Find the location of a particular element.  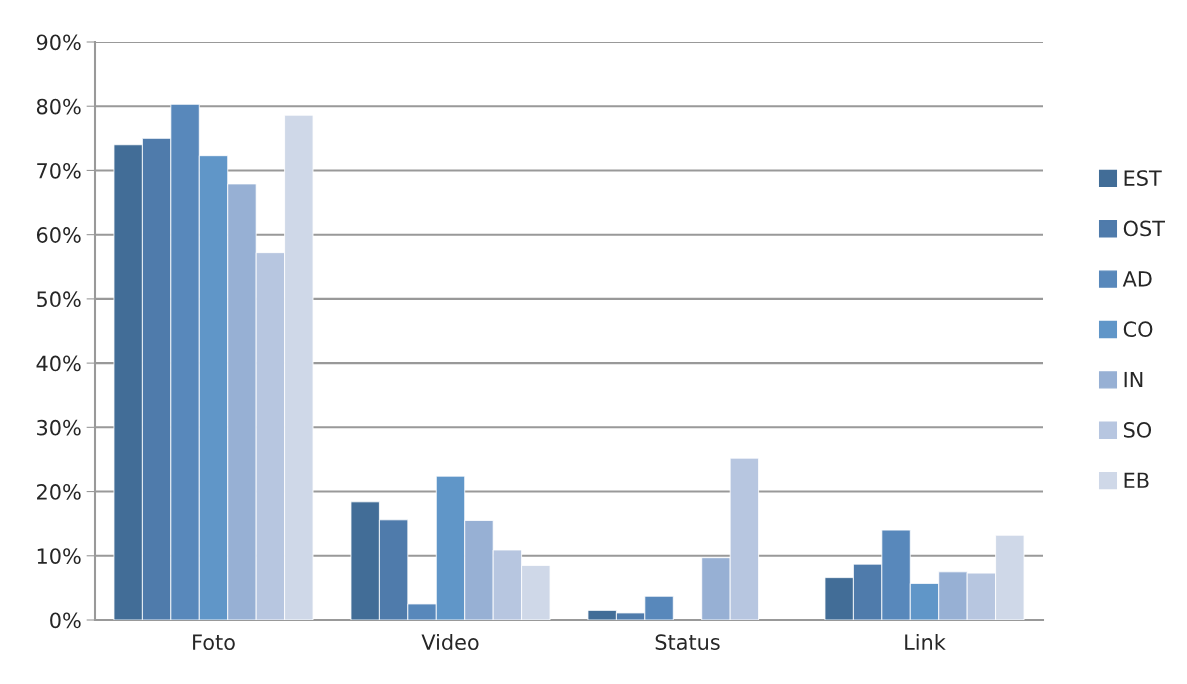

y-tick-label: 0% is located at coordinates (65, 620).